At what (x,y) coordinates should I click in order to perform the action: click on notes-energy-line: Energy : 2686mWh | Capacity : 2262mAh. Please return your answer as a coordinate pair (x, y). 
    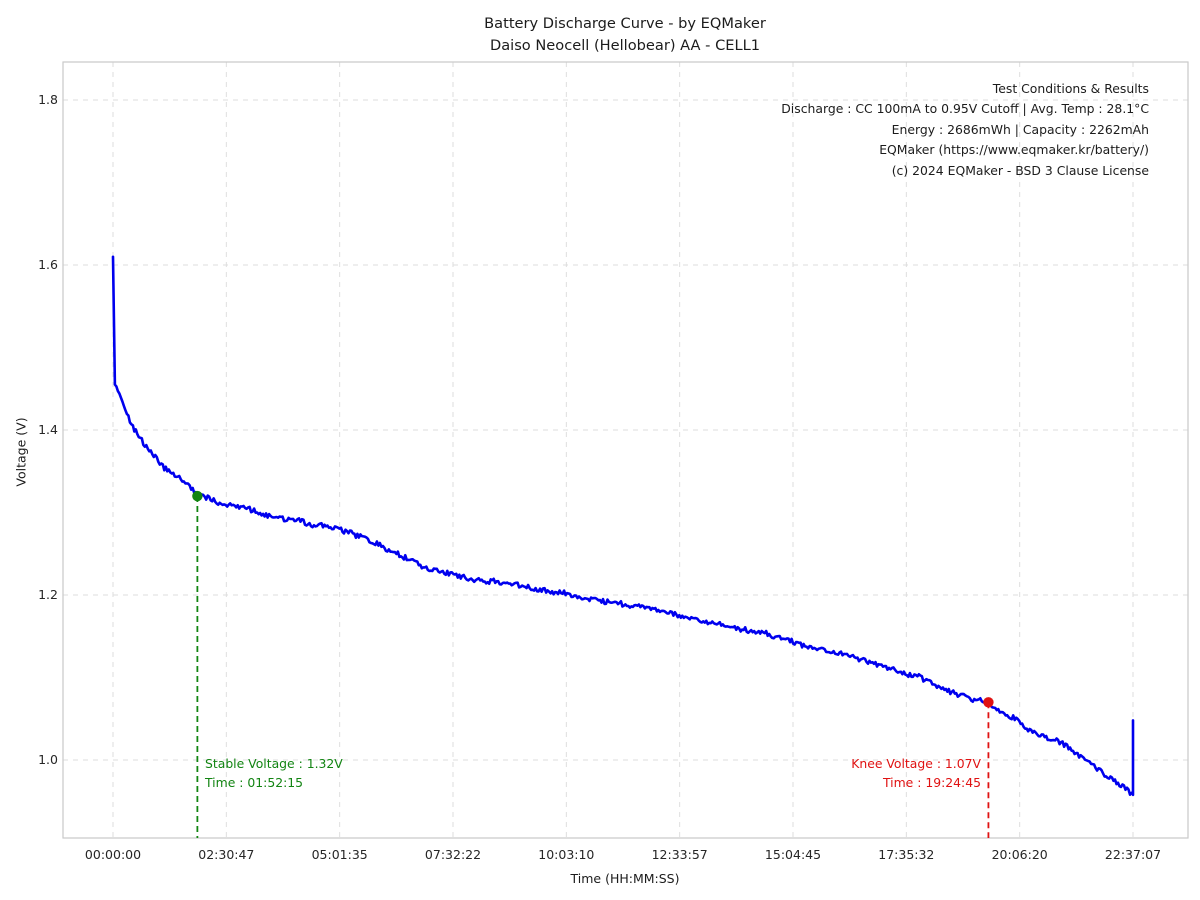
    Looking at the image, I should click on (1020, 129).